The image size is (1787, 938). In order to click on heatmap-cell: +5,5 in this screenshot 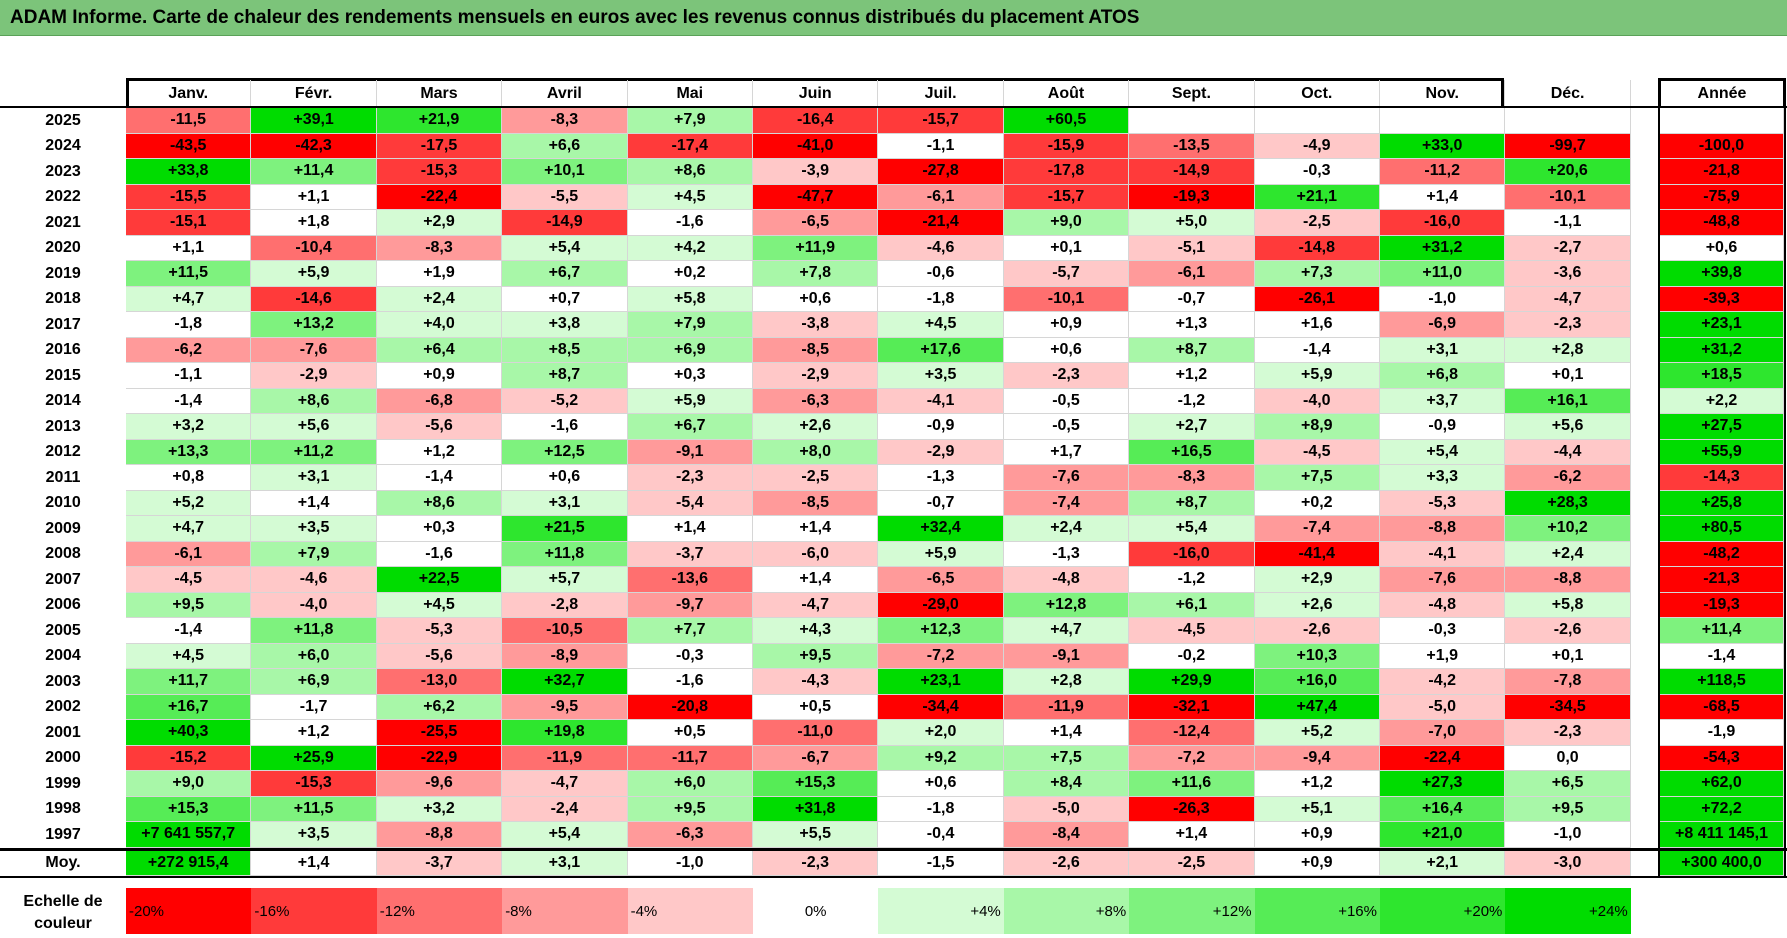, I will do `click(816, 835)`.